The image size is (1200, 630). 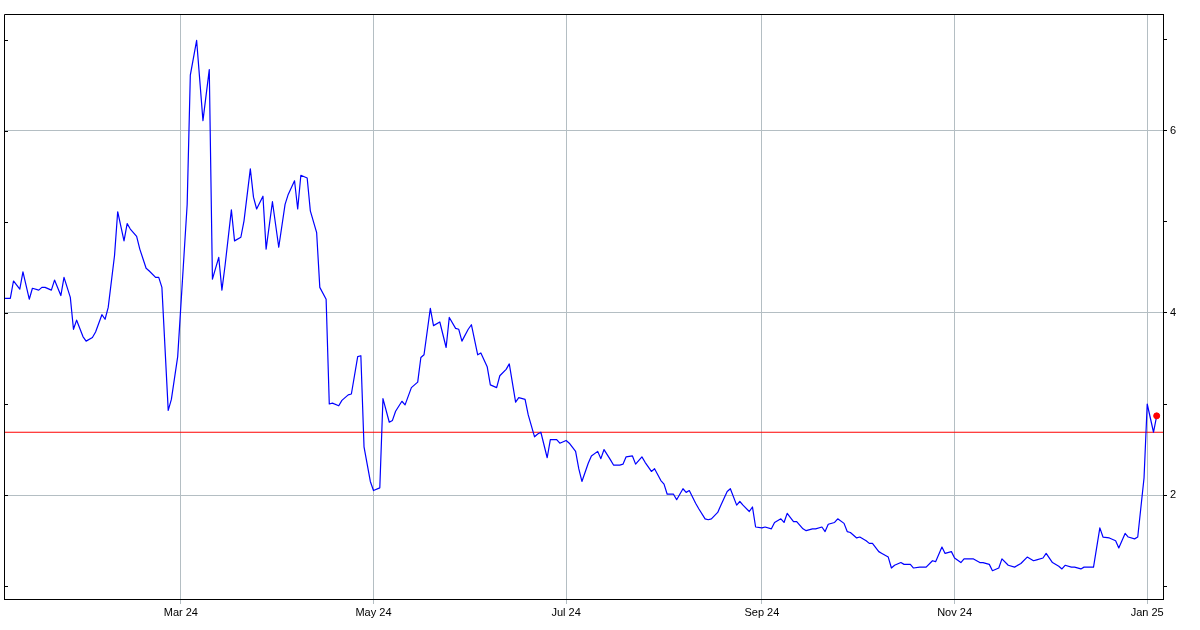 What do you see at coordinates (373, 611) in the screenshot?
I see `x-tick-label: May 24` at bounding box center [373, 611].